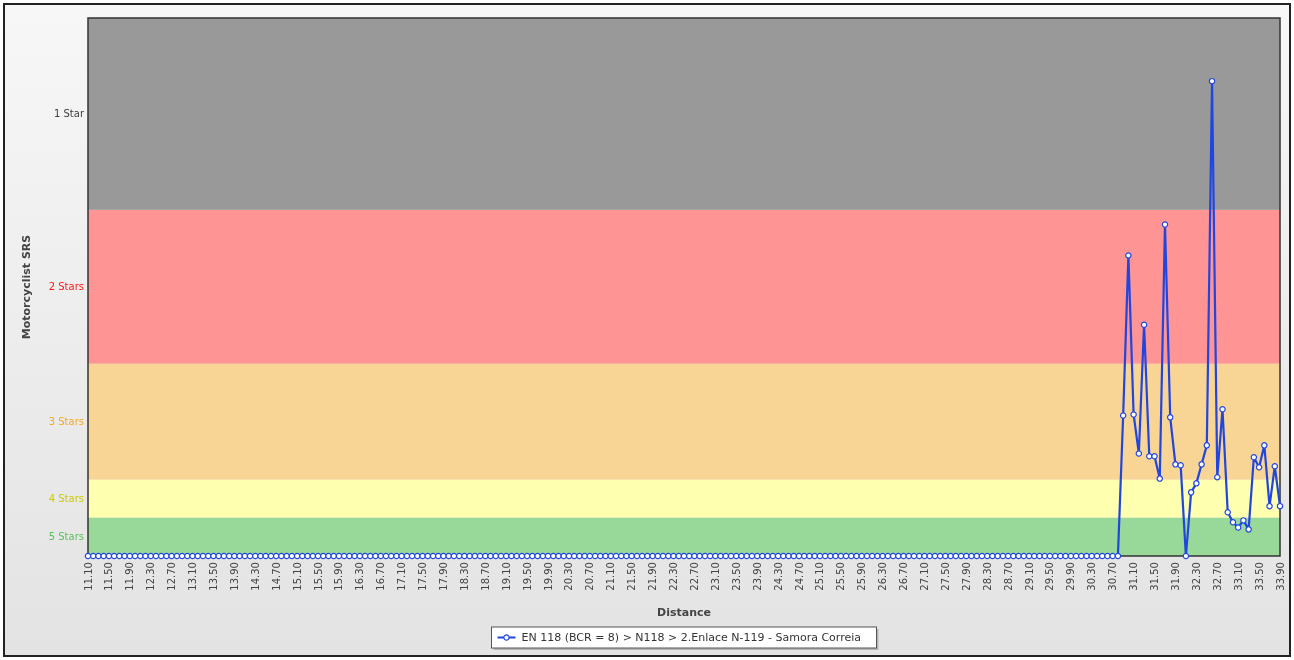 The width and height of the screenshot is (1294, 660). I want to click on x-tick-label: 21.10, so click(611, 576).